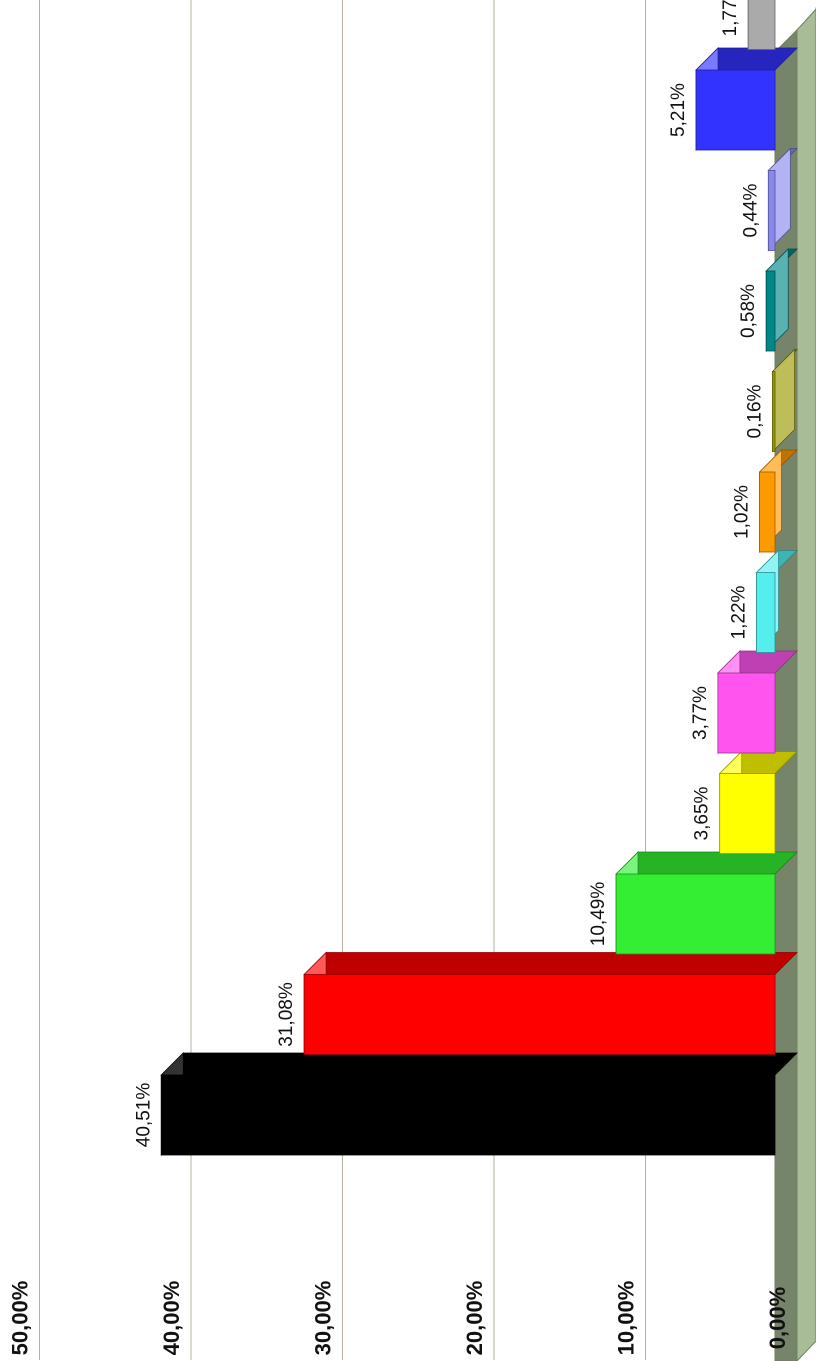  I want to click on data-label: 40,51%, so click(143, 1115).